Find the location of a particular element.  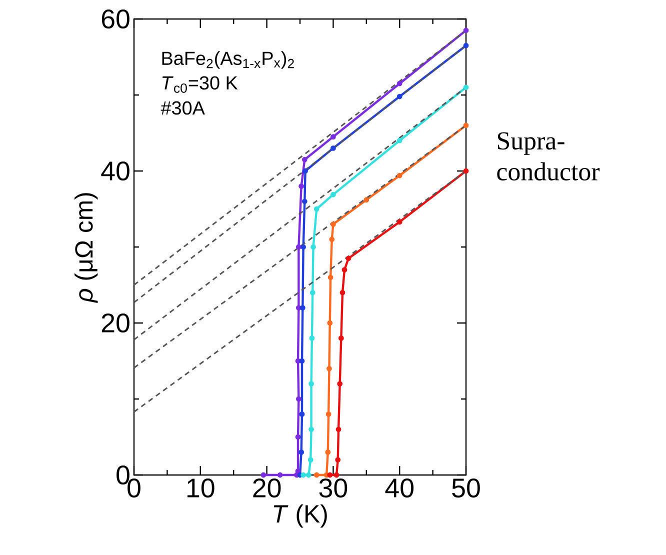

y-tick-label: 20 is located at coordinates (116, 323).